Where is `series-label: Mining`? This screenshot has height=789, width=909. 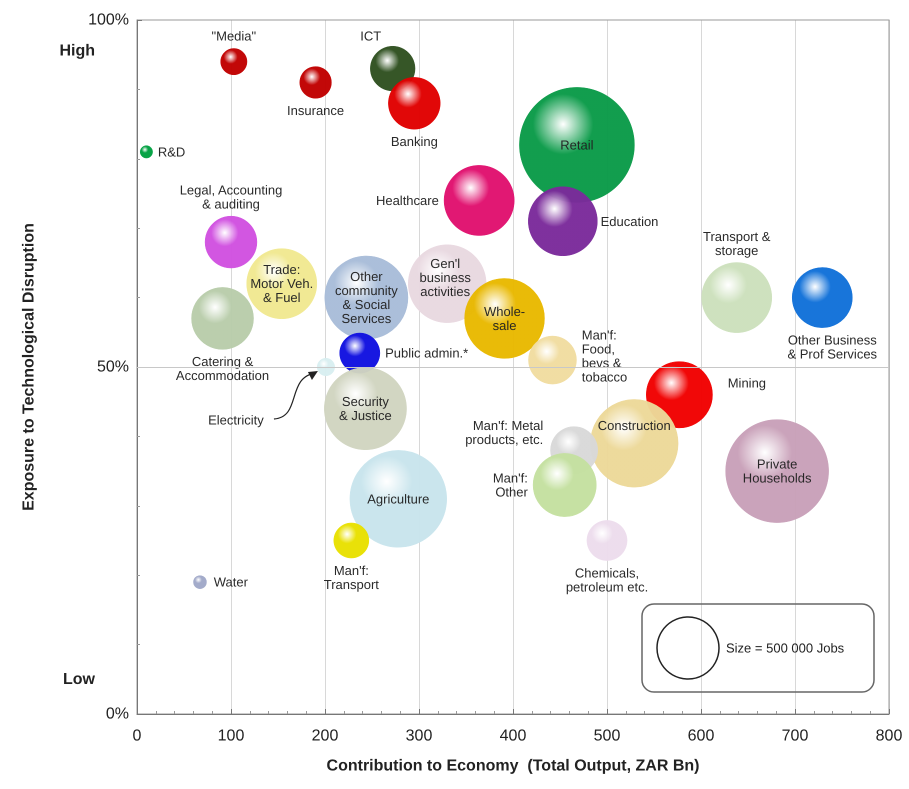 series-label: Mining is located at coordinates (747, 382).